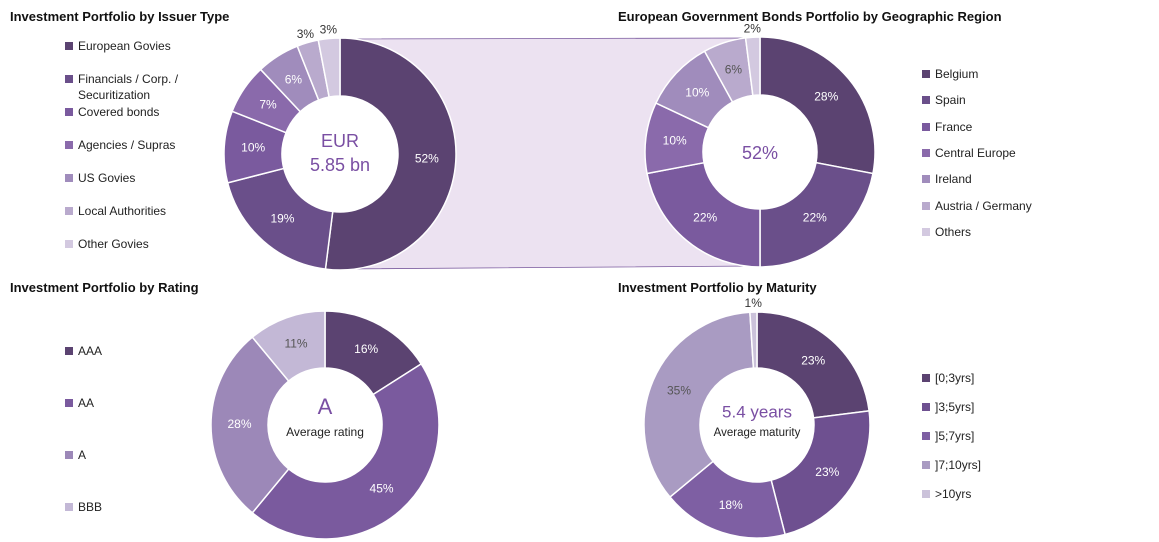 This screenshot has height=542, width=1159. I want to click on chart-title: Investment Portfolio by Rating, so click(104, 287).